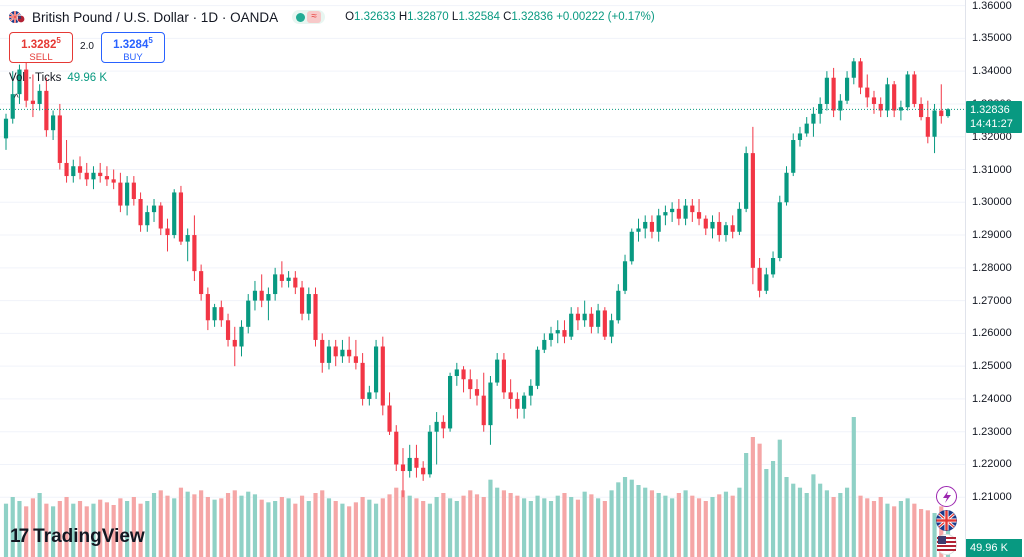 The image size is (1024, 557). What do you see at coordinates (41, 47) in the screenshot?
I see `sell-button: 1.32825 SELL` at bounding box center [41, 47].